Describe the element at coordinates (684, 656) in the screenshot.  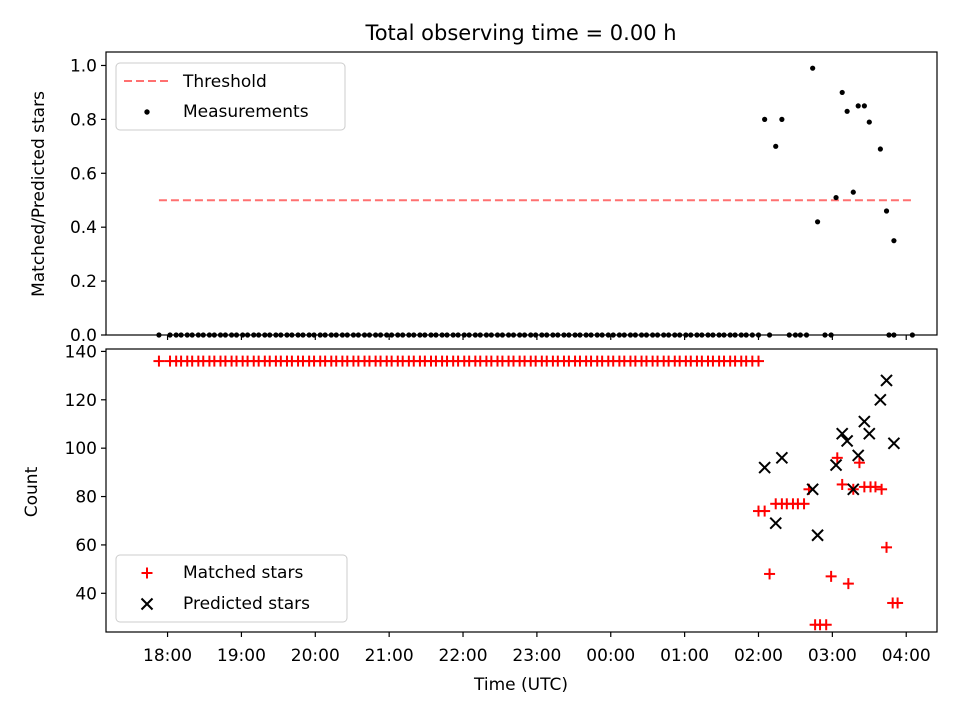
I see `x-tick-label: 01:00` at that location.